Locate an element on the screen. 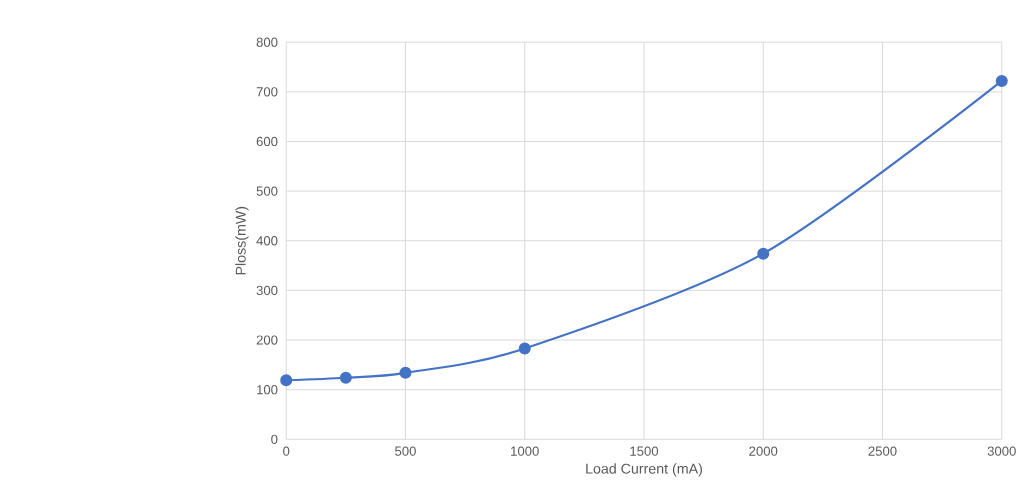  x-tick-label: 2500 is located at coordinates (882, 451).